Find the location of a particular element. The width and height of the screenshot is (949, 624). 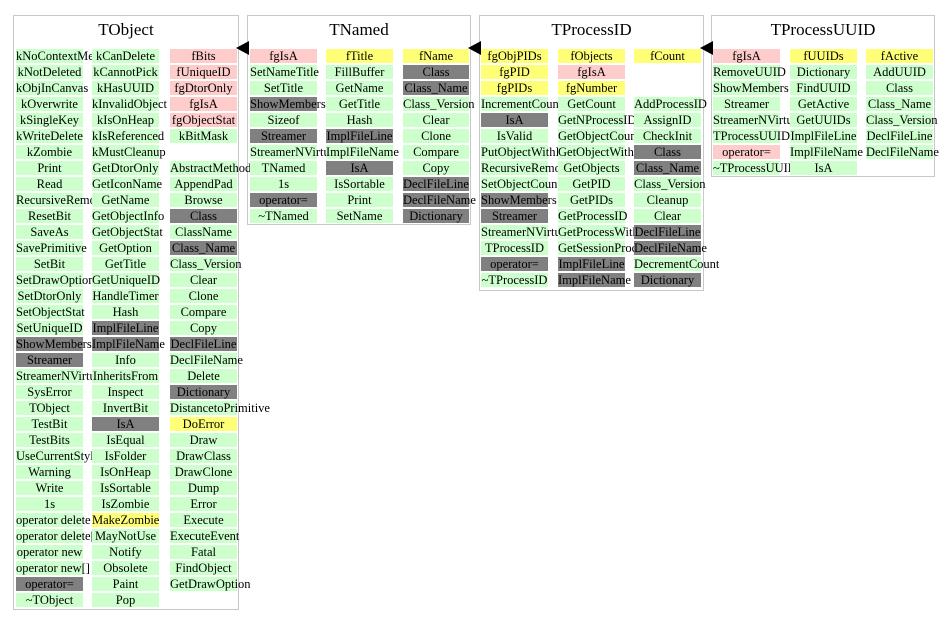

member-cell: kWriteDelete is located at coordinates (49, 136).